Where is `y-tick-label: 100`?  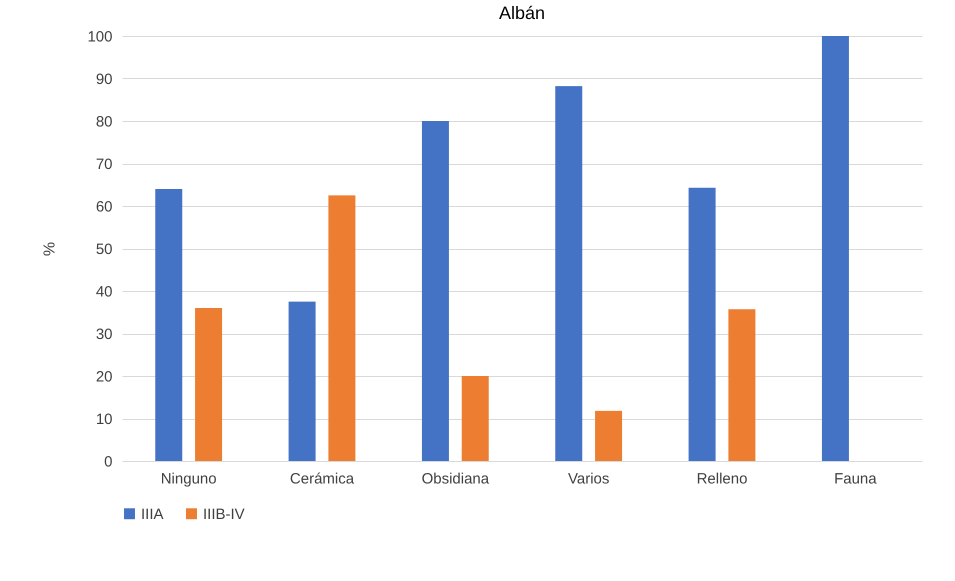 y-tick-label: 100 is located at coordinates (99, 37).